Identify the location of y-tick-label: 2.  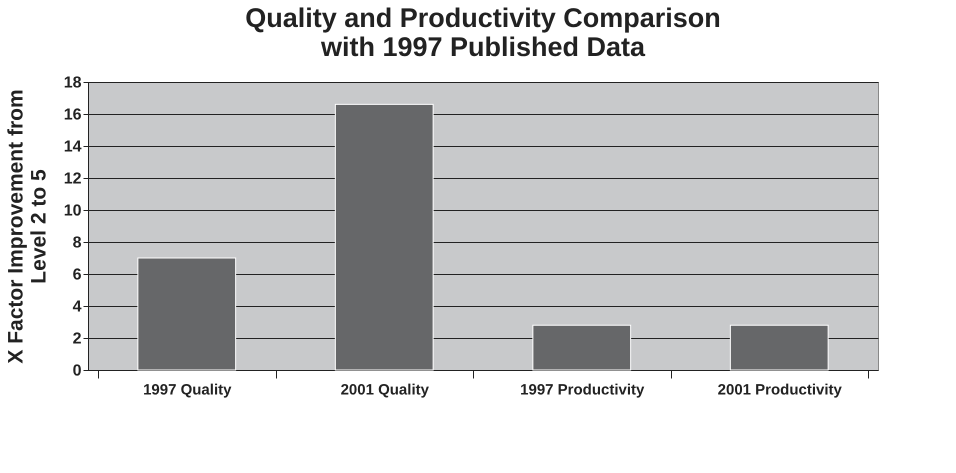
(77, 339).